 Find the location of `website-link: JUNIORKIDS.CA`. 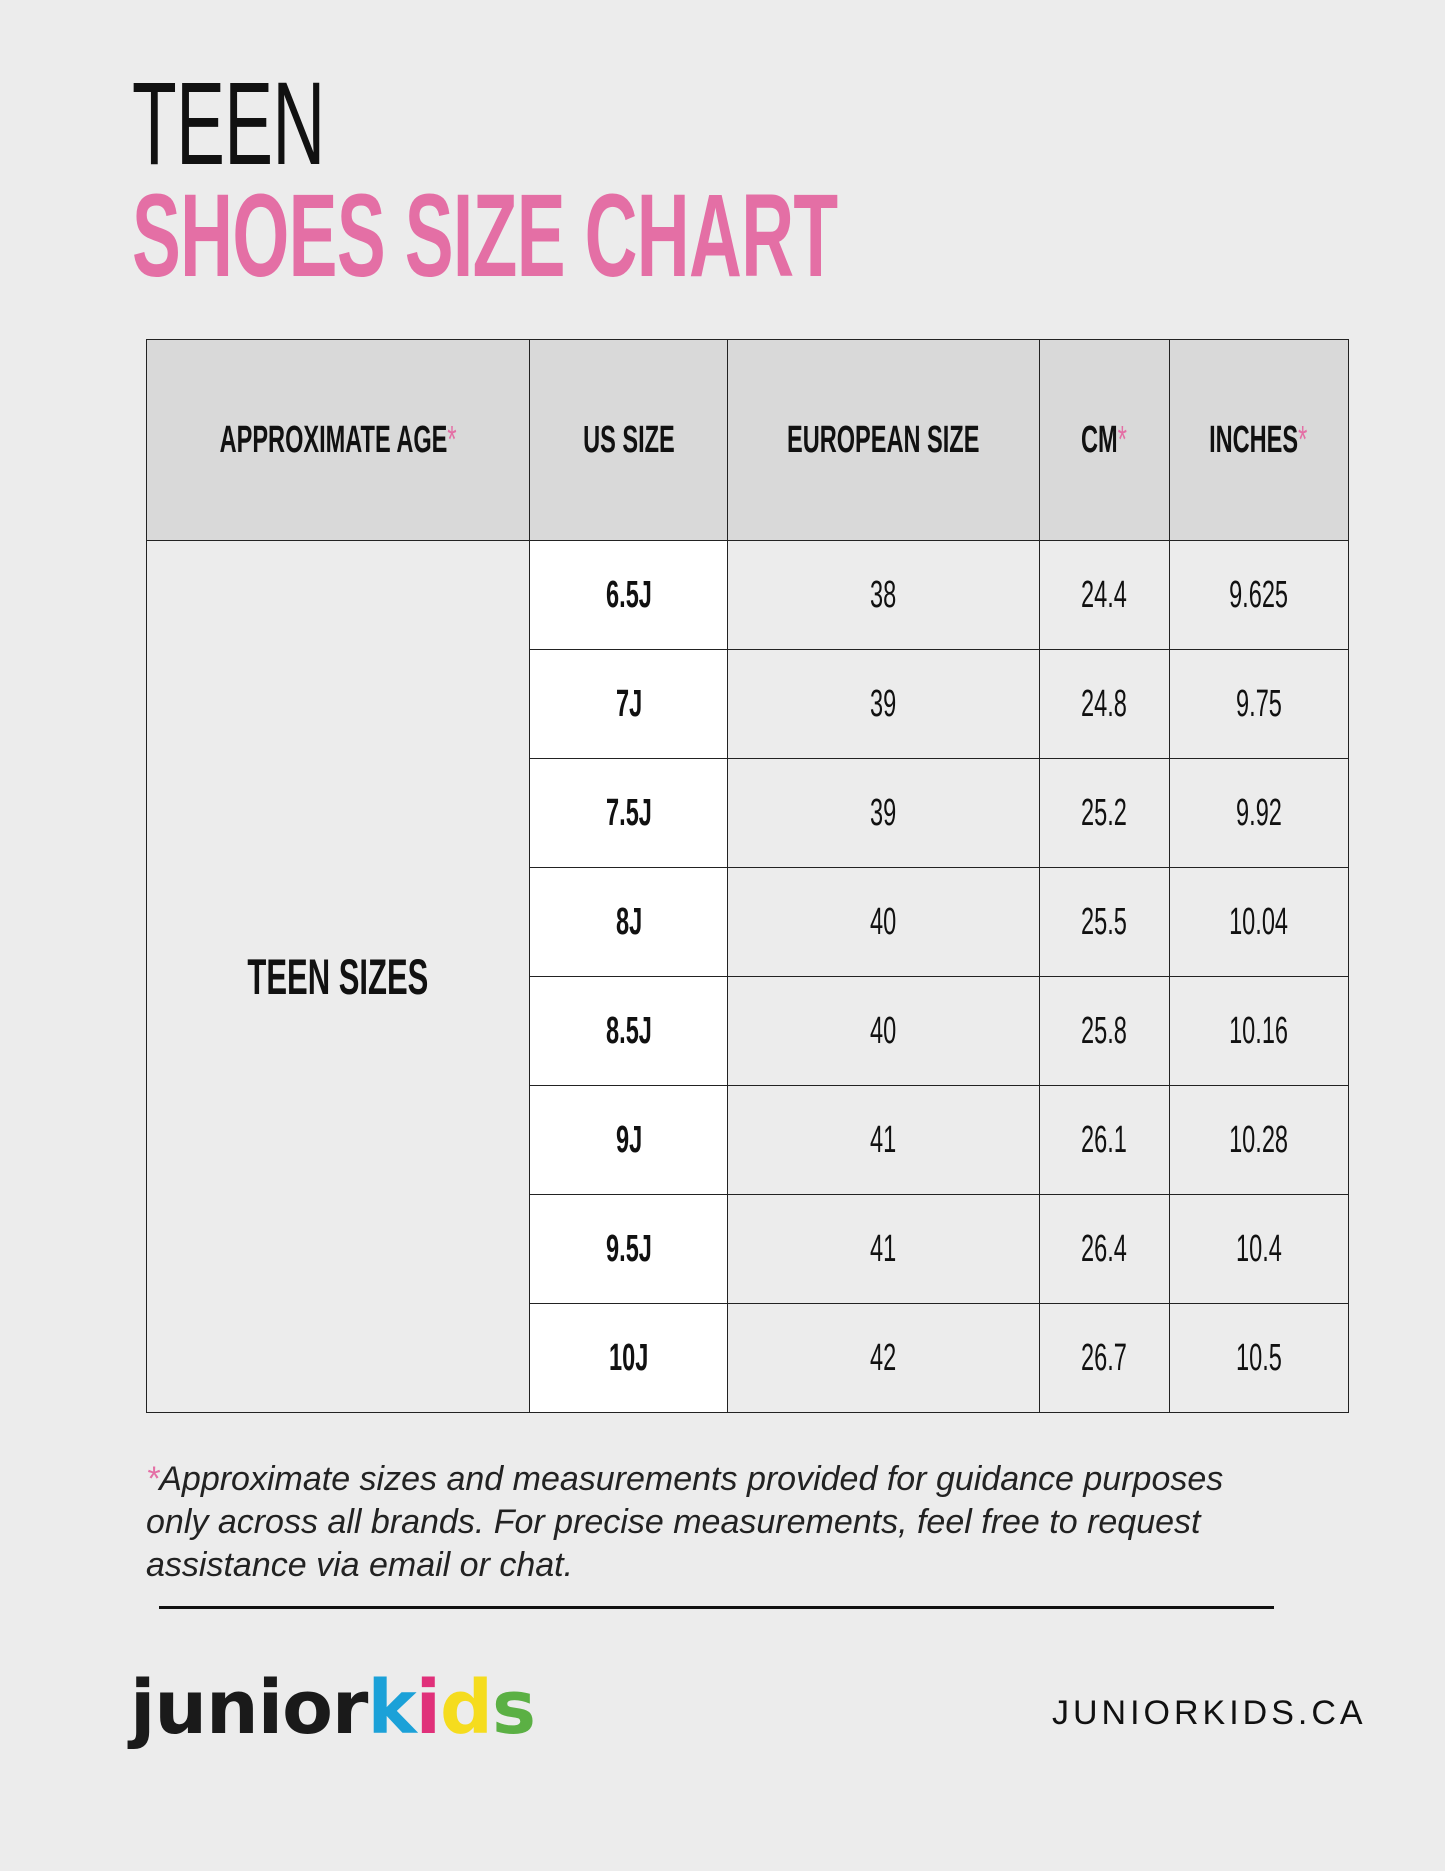

website-link: JUNIORKIDS.CA is located at coordinates (1209, 1713).